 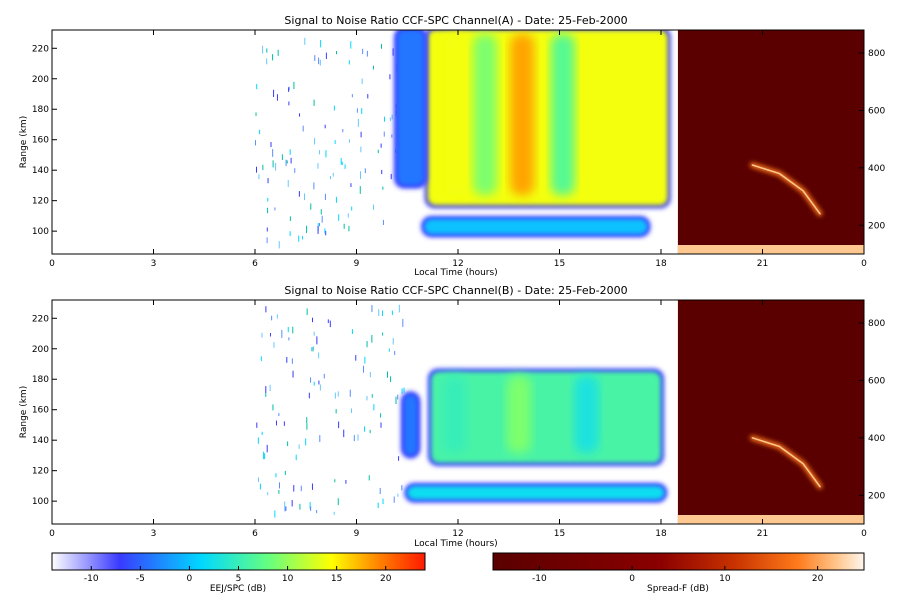 I want to click on colorbar-label: Spread-F (dB), so click(x=678, y=589).